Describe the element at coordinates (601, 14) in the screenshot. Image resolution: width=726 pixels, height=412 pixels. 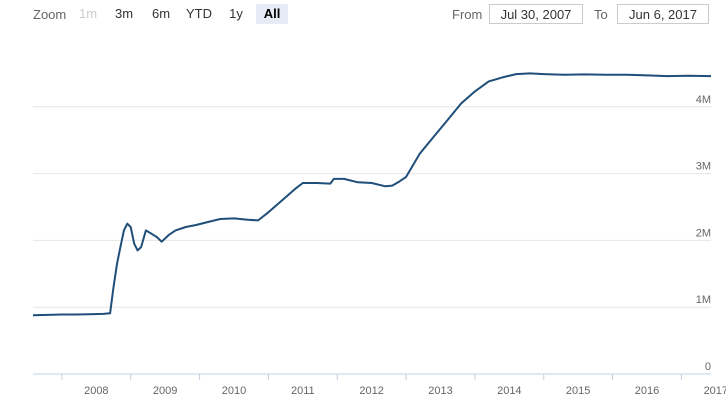
I see `to-label: To` at that location.